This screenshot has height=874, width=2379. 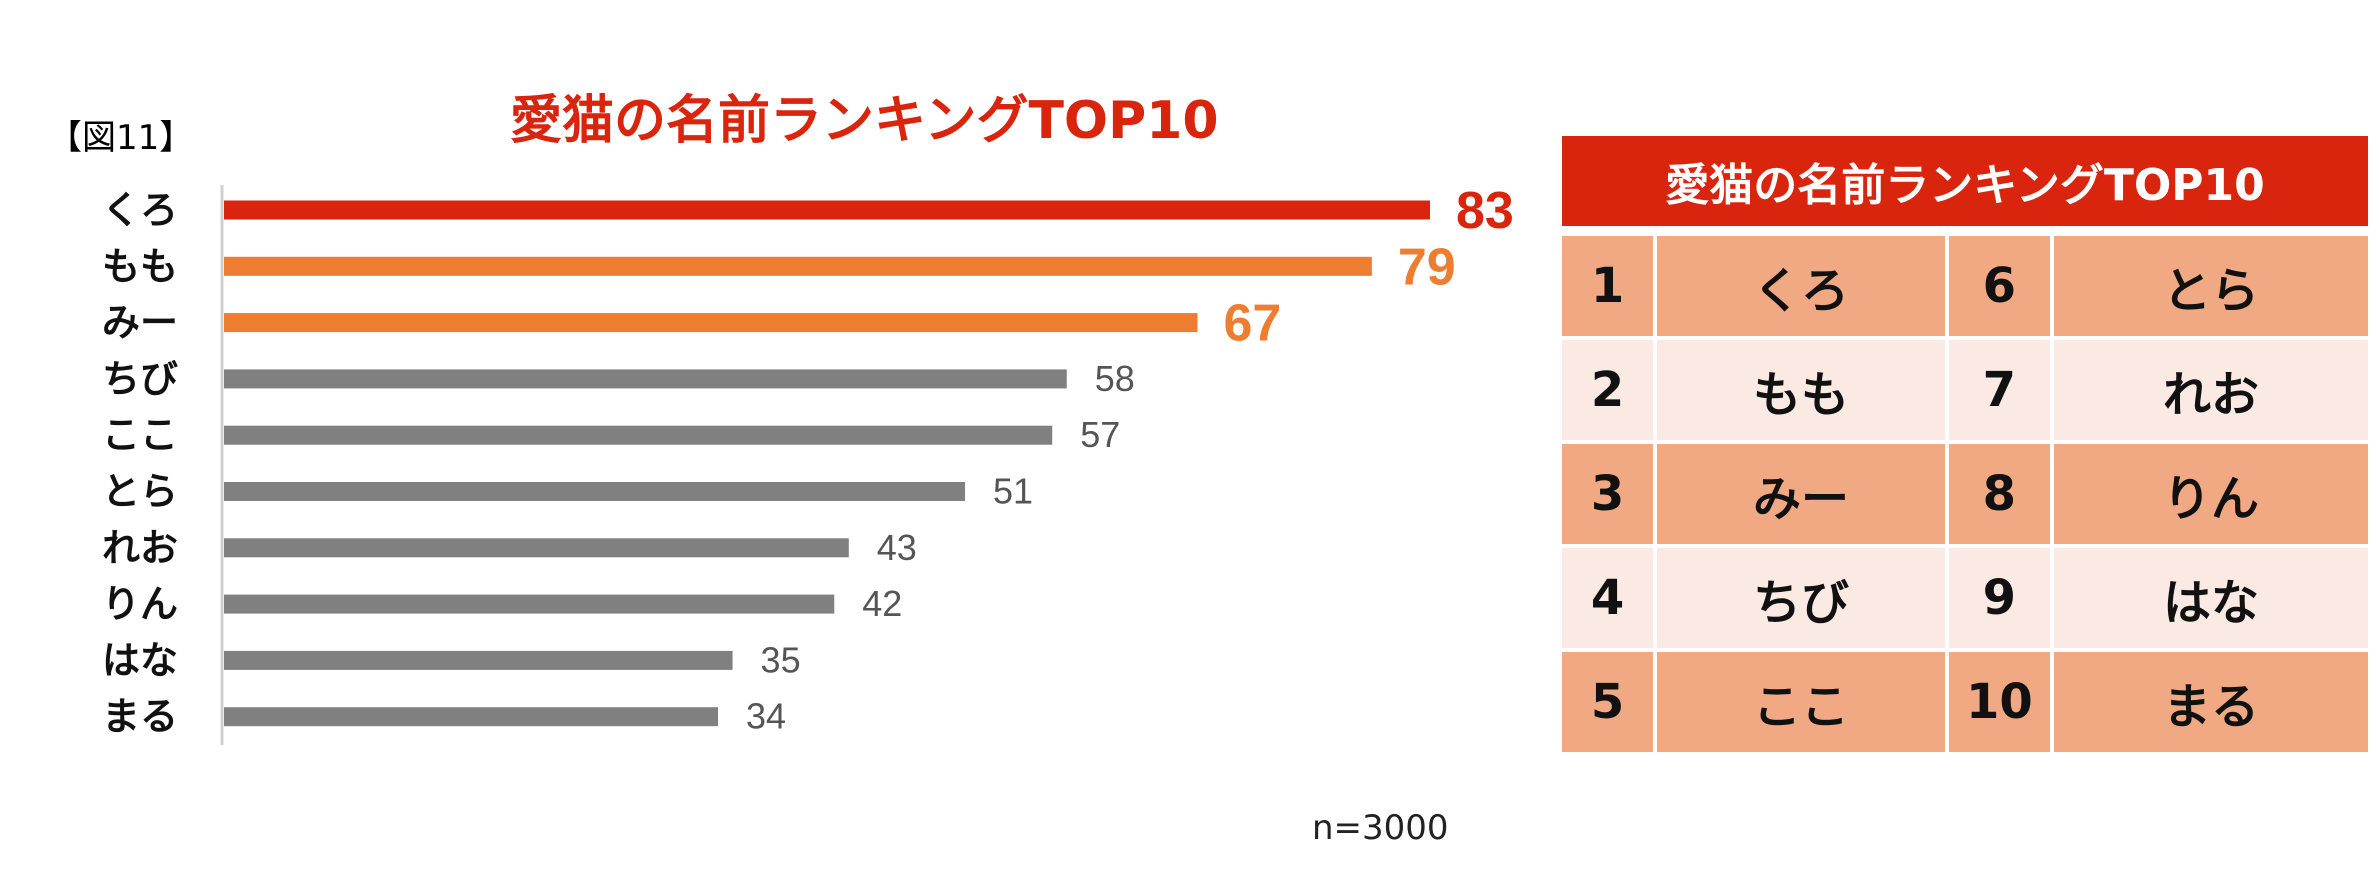 What do you see at coordinates (1999, 598) in the screenshot?
I see `rank-cell: 9` at bounding box center [1999, 598].